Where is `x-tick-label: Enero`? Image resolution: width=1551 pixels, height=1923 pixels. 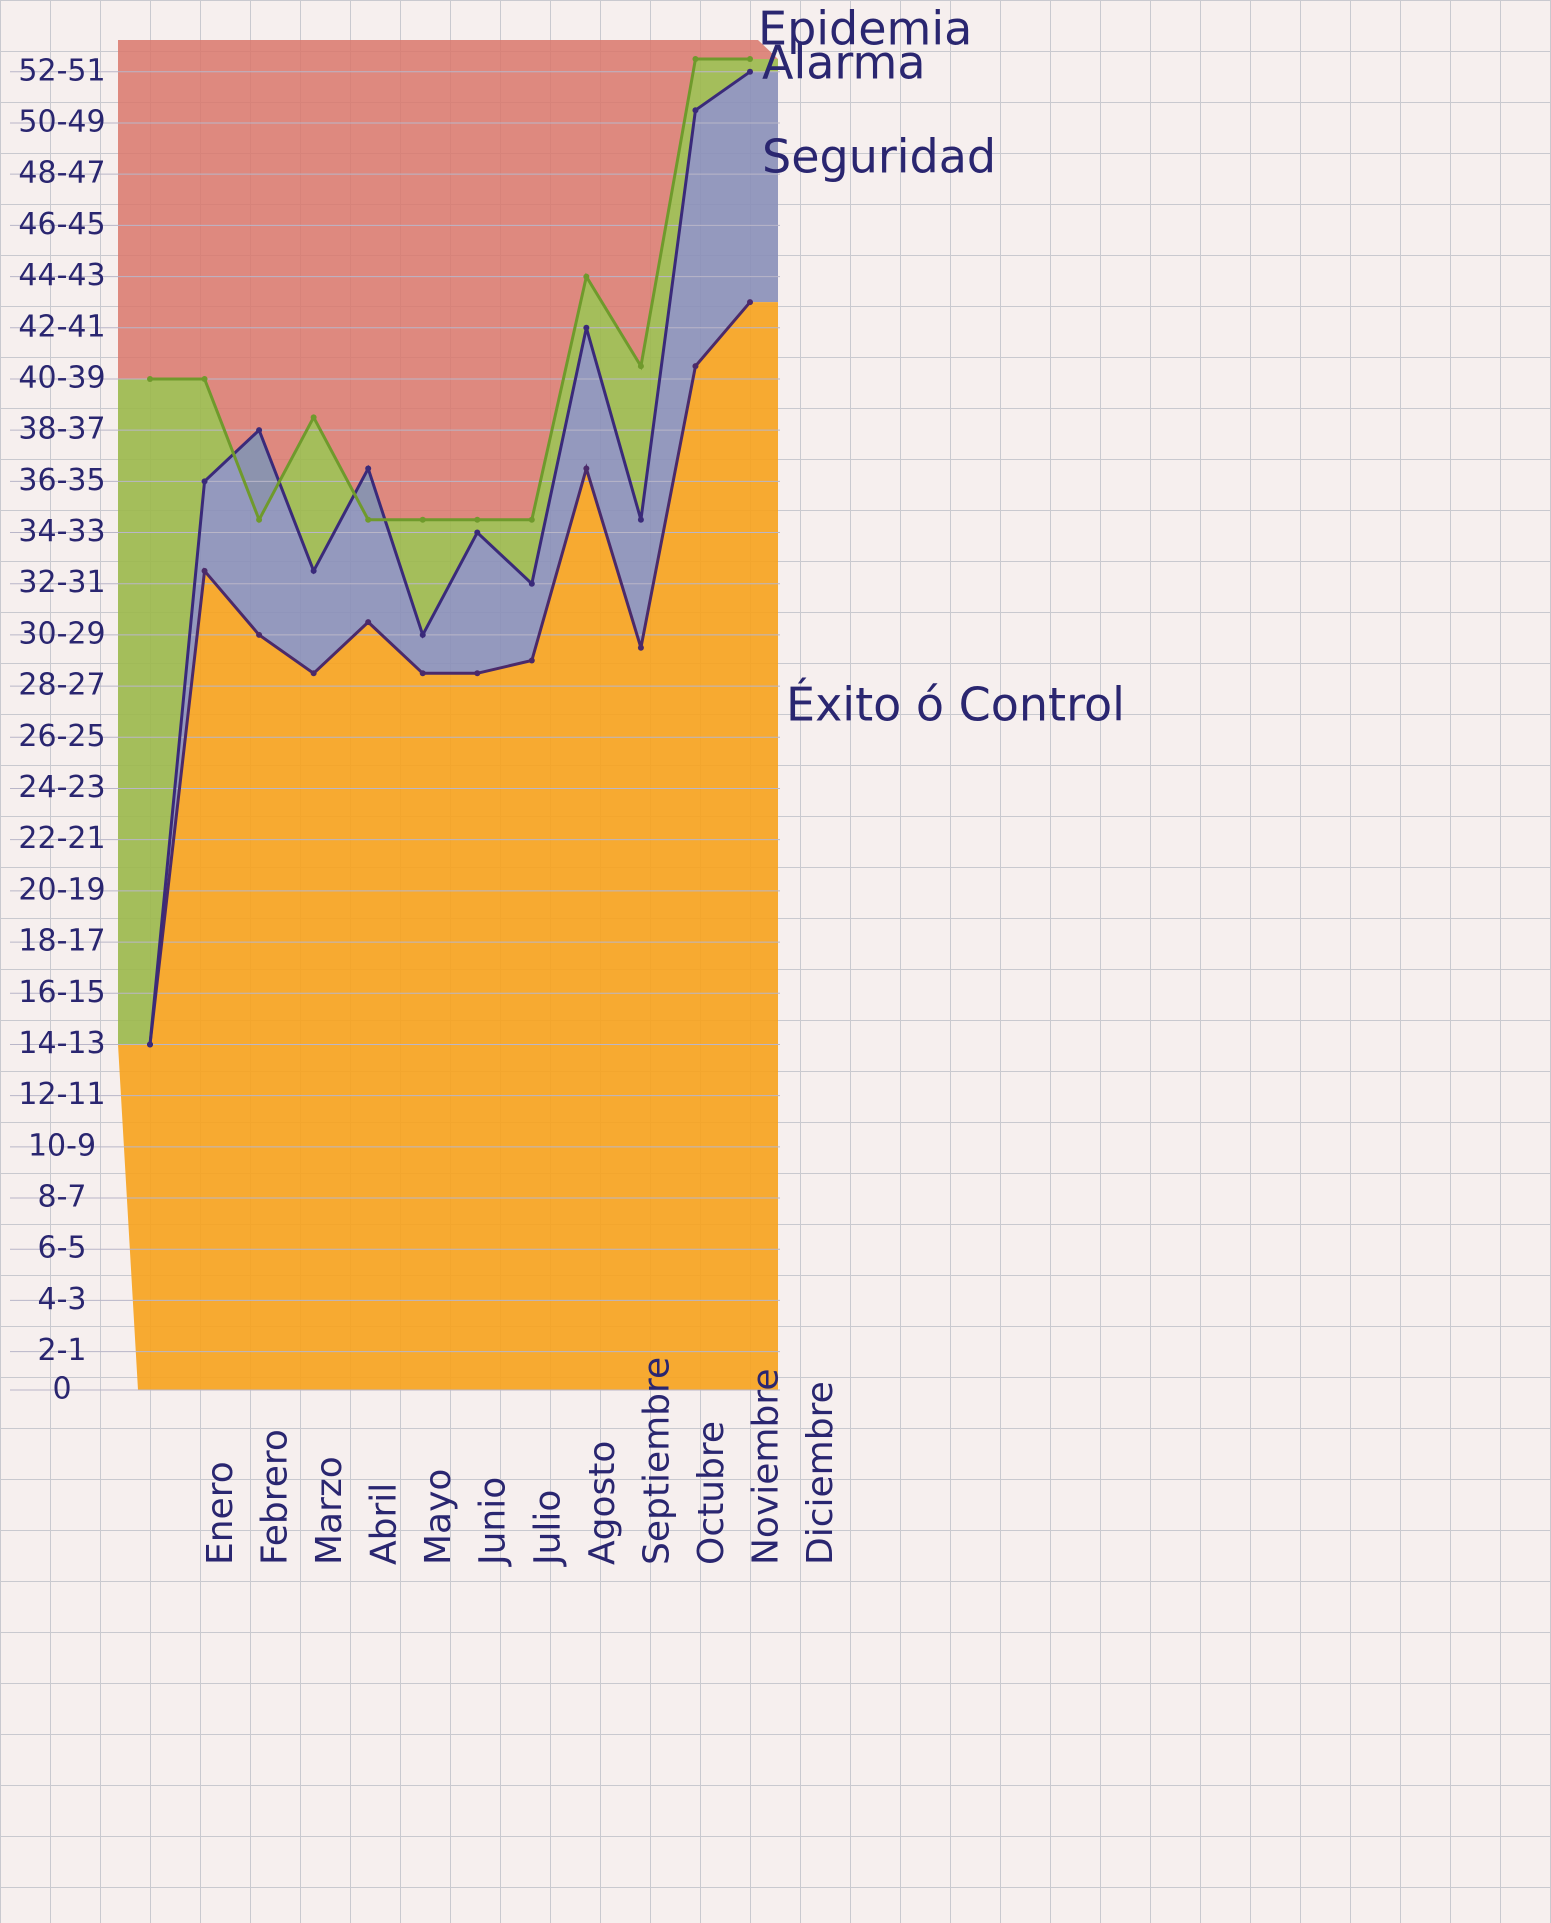
x-tick-label: Enero is located at coordinates (220, 1513).